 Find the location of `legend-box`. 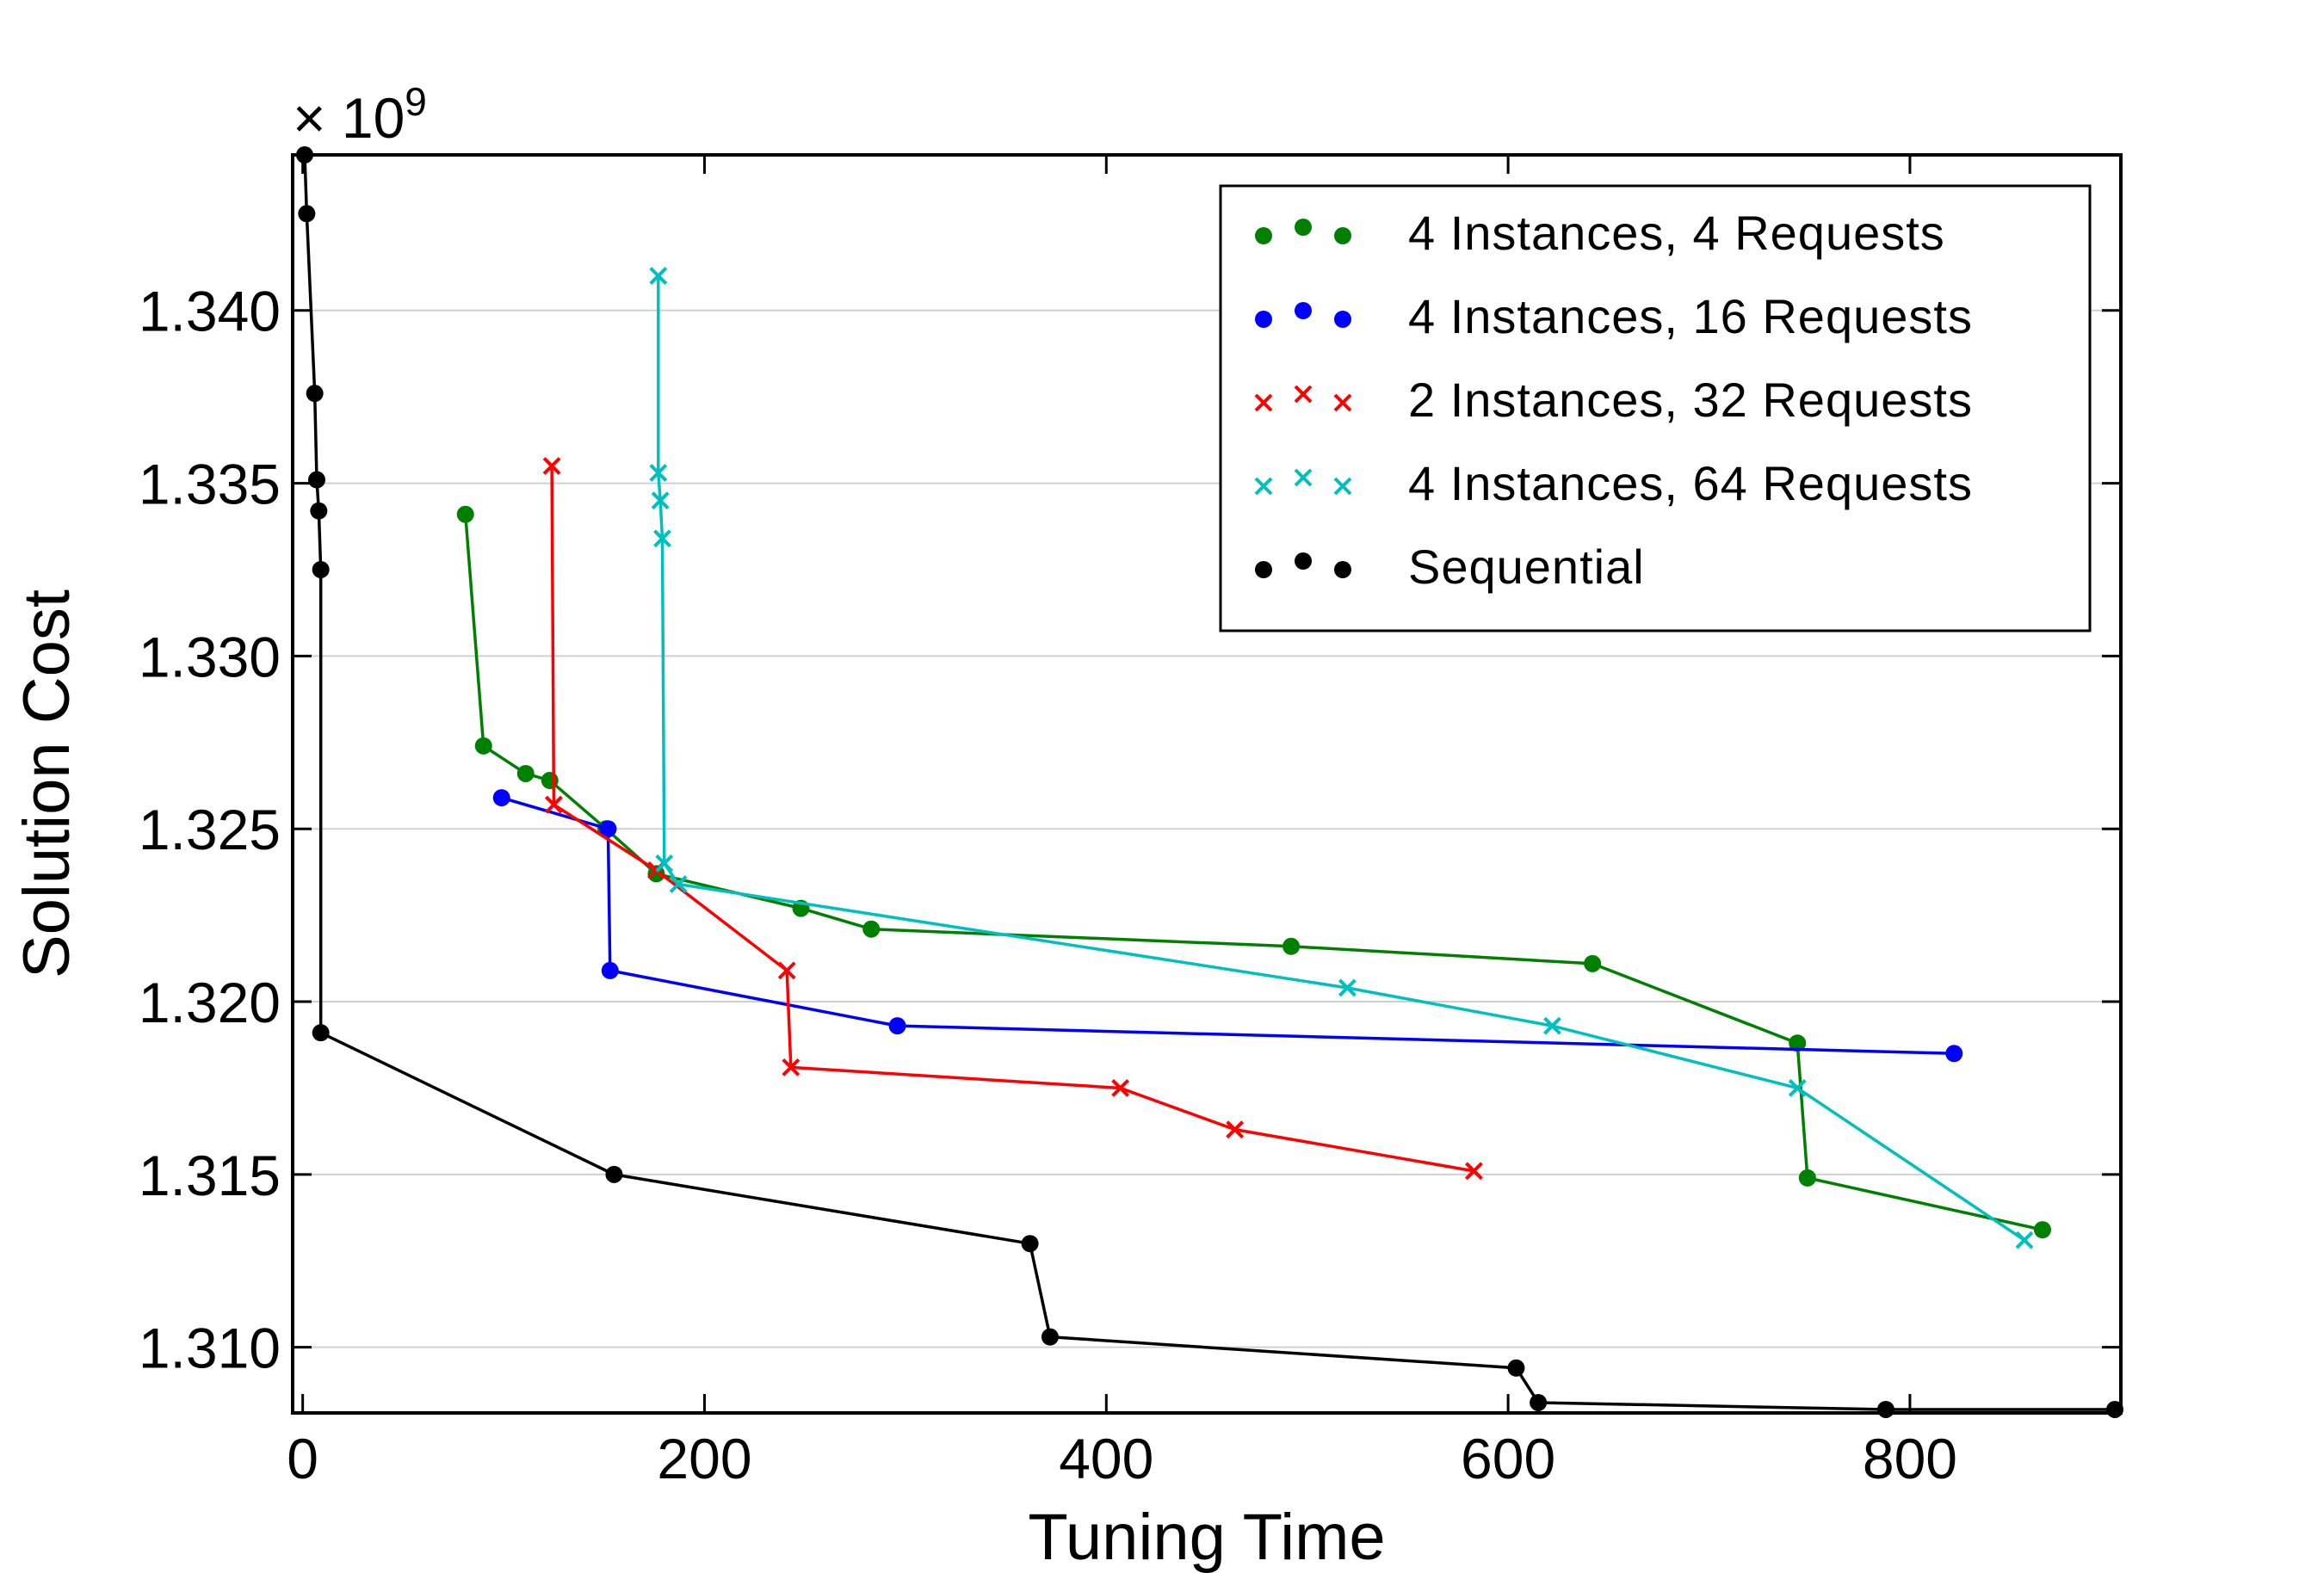

legend-box is located at coordinates (1655, 408).